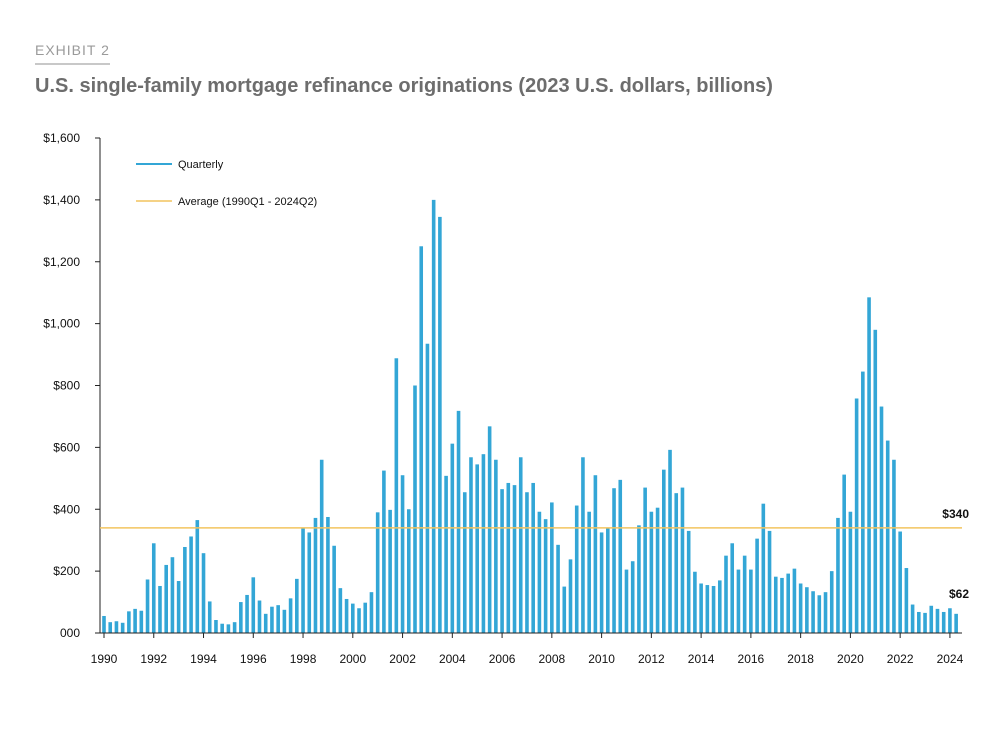 The image size is (1000, 749). I want to click on y-tick-label: $800, so click(66, 386).